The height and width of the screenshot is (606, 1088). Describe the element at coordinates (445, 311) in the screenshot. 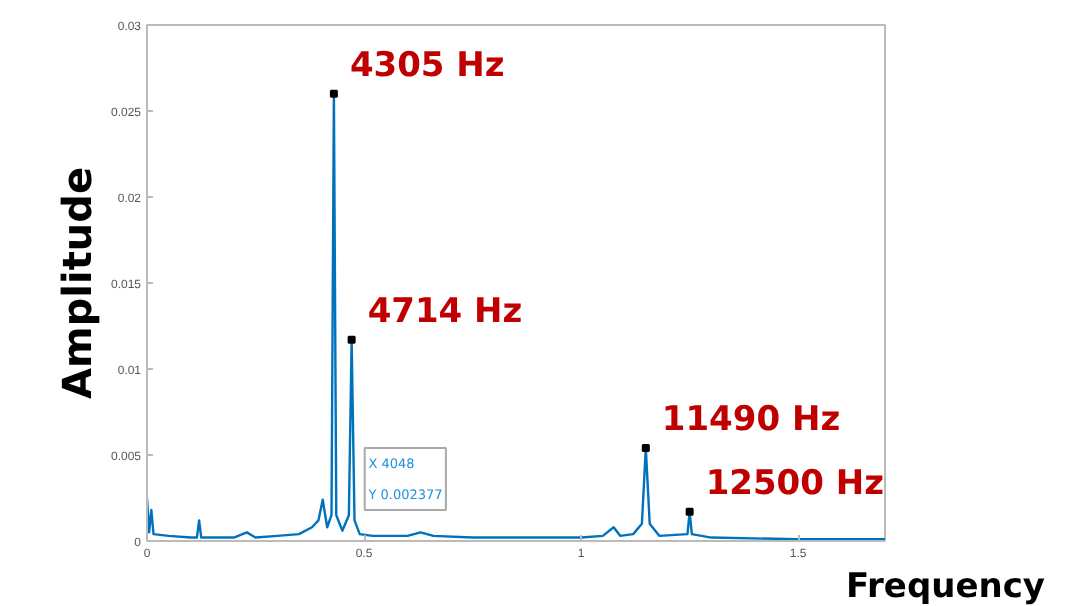

I see `annotation: 4714 Hz` at that location.